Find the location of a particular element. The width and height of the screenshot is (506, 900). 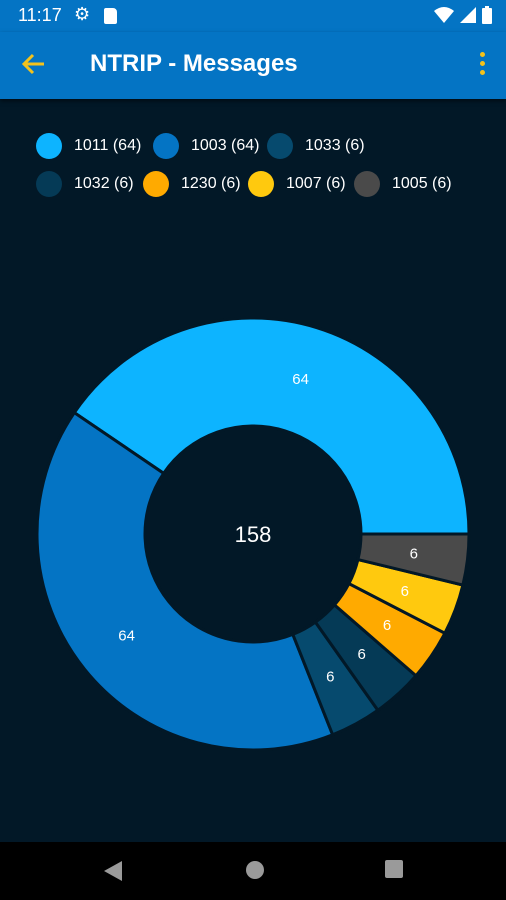

legend-item: 1007 (6) is located at coordinates (297, 184).